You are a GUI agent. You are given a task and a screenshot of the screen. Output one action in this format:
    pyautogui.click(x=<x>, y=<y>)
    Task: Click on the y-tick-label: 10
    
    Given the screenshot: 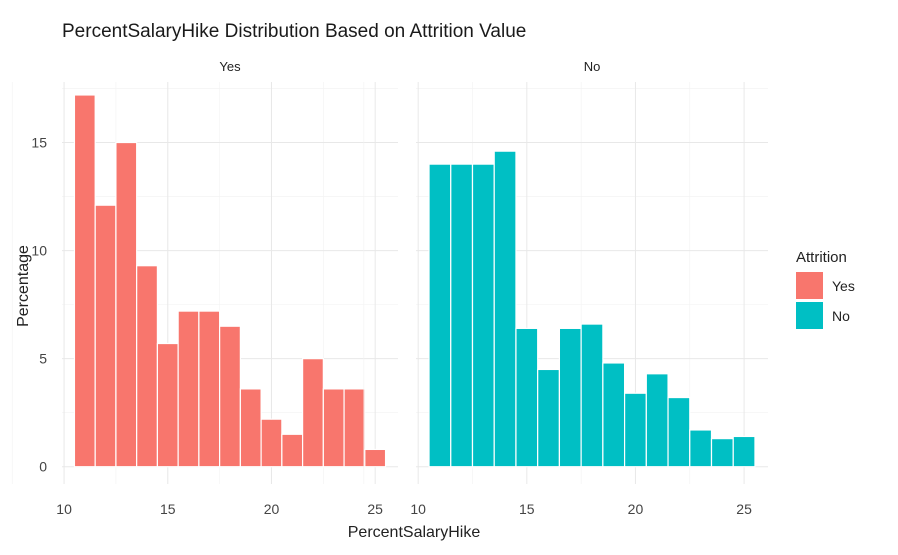 What is the action you would take?
    pyautogui.click(x=39, y=251)
    